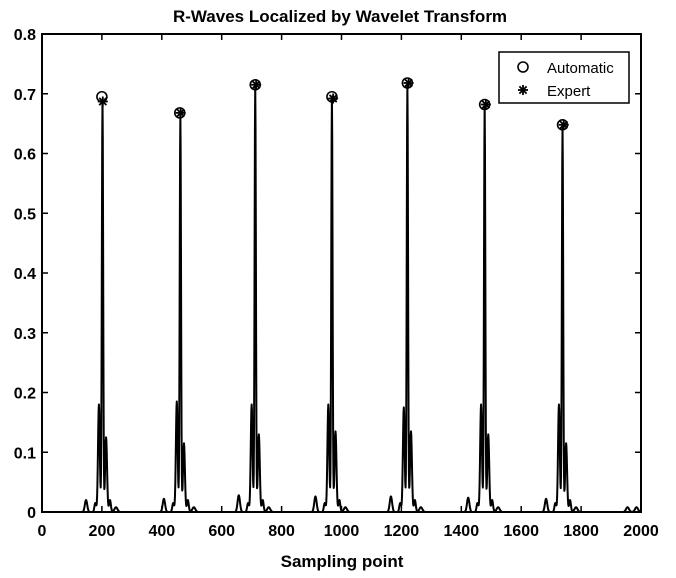  Describe the element at coordinates (25, 214) in the screenshot. I see `y-tick-label: 0.5` at that location.